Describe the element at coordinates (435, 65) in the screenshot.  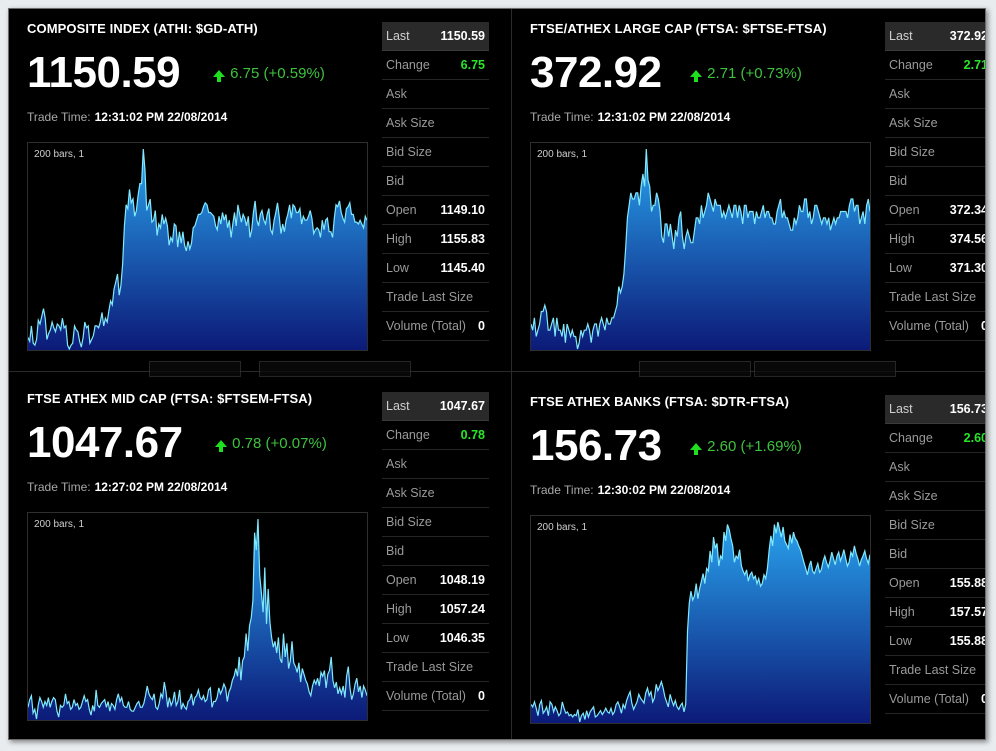
I see `quote-row-change: Change 6.75` at that location.